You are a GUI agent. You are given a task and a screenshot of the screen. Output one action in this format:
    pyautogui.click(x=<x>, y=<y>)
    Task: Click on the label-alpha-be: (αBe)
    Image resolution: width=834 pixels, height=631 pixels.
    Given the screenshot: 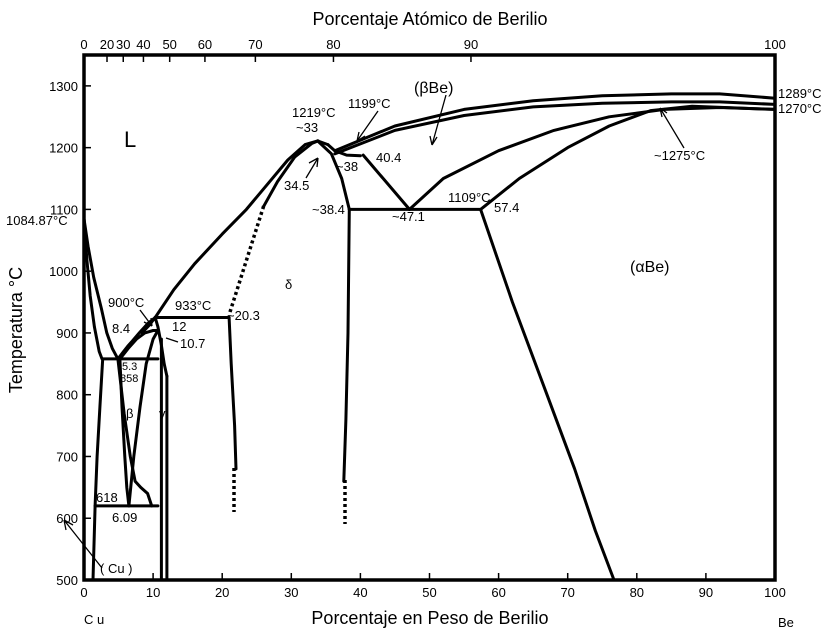 What is the action you would take?
    pyautogui.click(x=649, y=267)
    